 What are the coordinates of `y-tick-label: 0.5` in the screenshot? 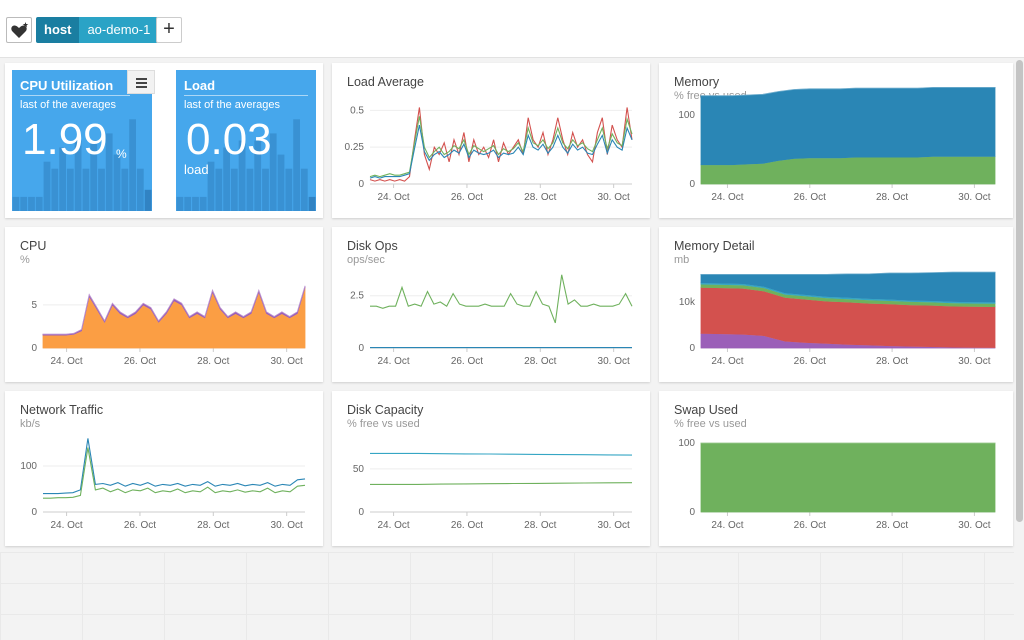 It's located at (357, 110).